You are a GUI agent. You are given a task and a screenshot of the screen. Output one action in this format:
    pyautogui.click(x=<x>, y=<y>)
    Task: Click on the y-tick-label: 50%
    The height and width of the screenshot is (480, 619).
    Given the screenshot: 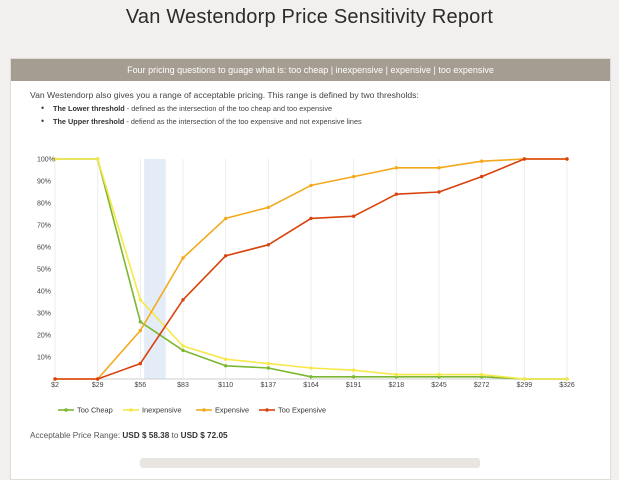 What is the action you would take?
    pyautogui.click(x=44, y=270)
    